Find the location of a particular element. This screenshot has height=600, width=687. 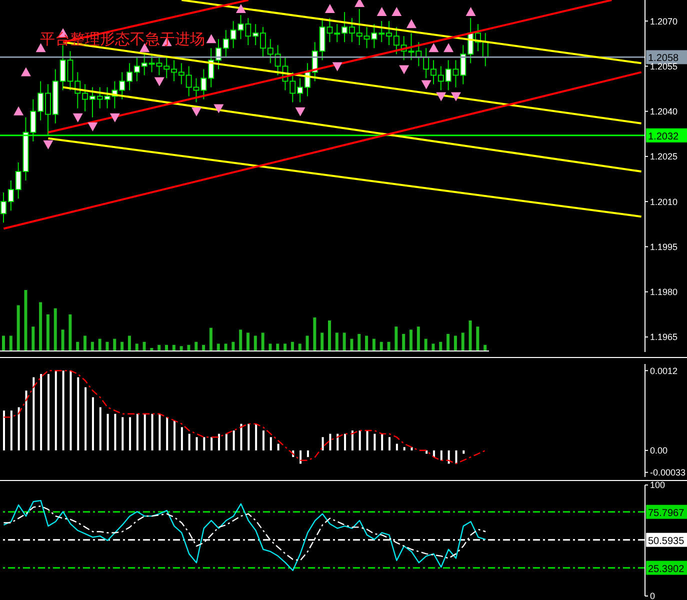

y-tick-label: 1.2025 is located at coordinates (664, 157).